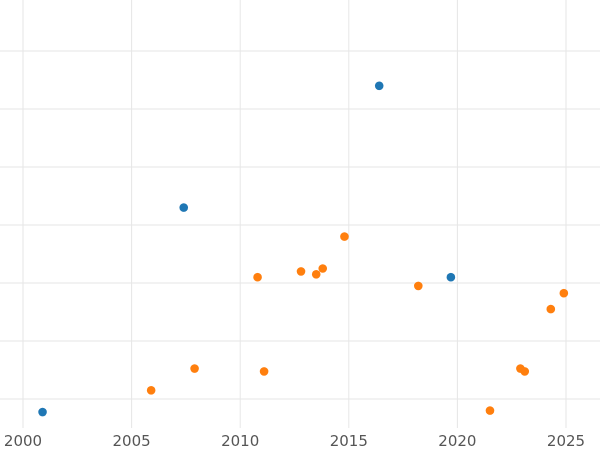 Image resolution: width=600 pixels, height=450 pixels. Describe the element at coordinates (566, 441) in the screenshot. I see `x-tick-label-2025: 2025` at that location.